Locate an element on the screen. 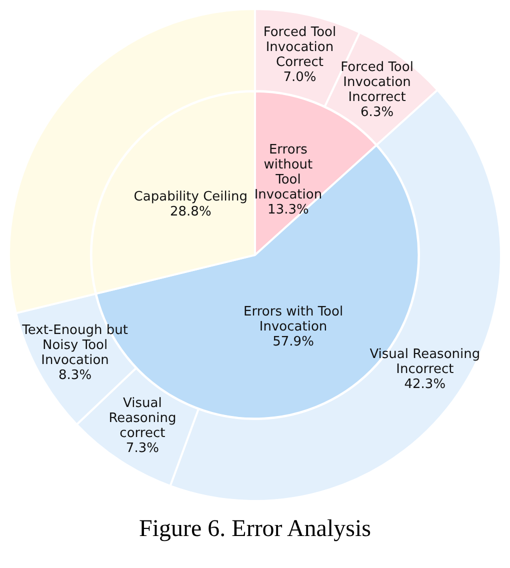  caption: Figure 6. Error Analysis is located at coordinates (255, 529).